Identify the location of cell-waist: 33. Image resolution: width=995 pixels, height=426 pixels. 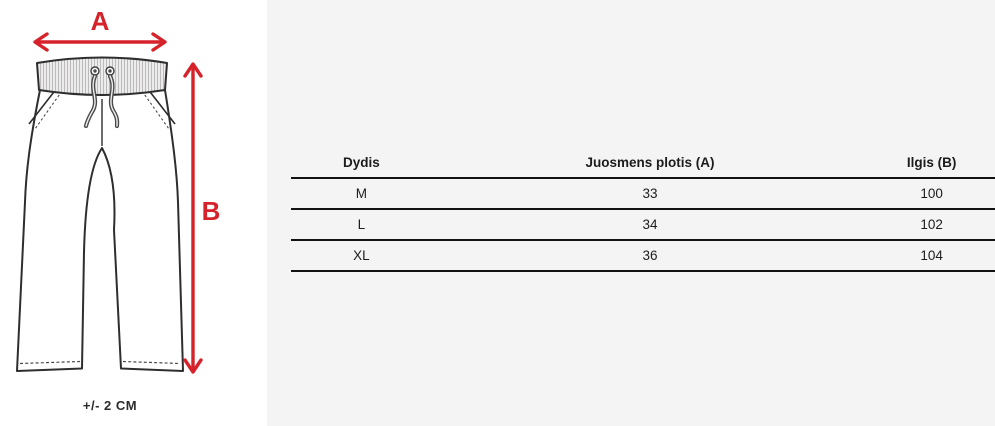
(650, 194).